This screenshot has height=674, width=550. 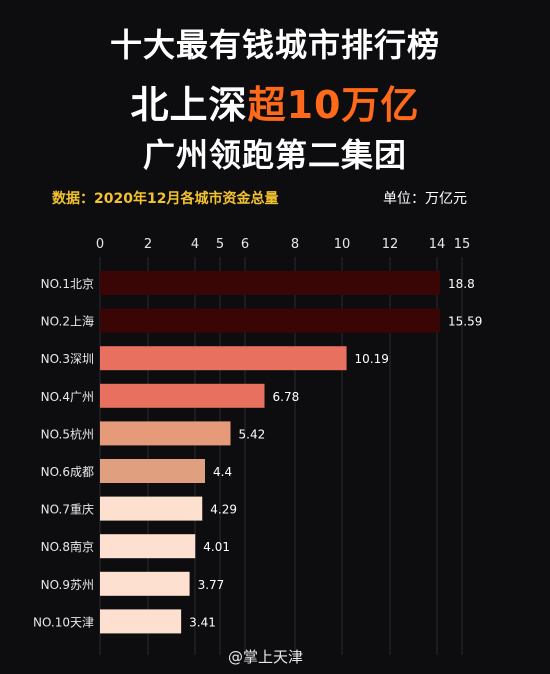 I want to click on data-label: 3.41, so click(x=202, y=622).